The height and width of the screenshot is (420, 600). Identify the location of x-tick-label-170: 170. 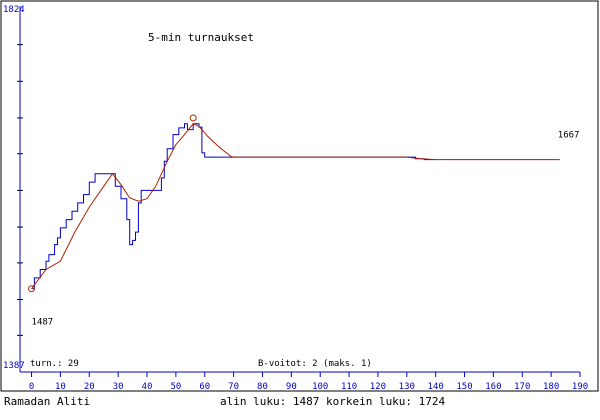
(522, 387).